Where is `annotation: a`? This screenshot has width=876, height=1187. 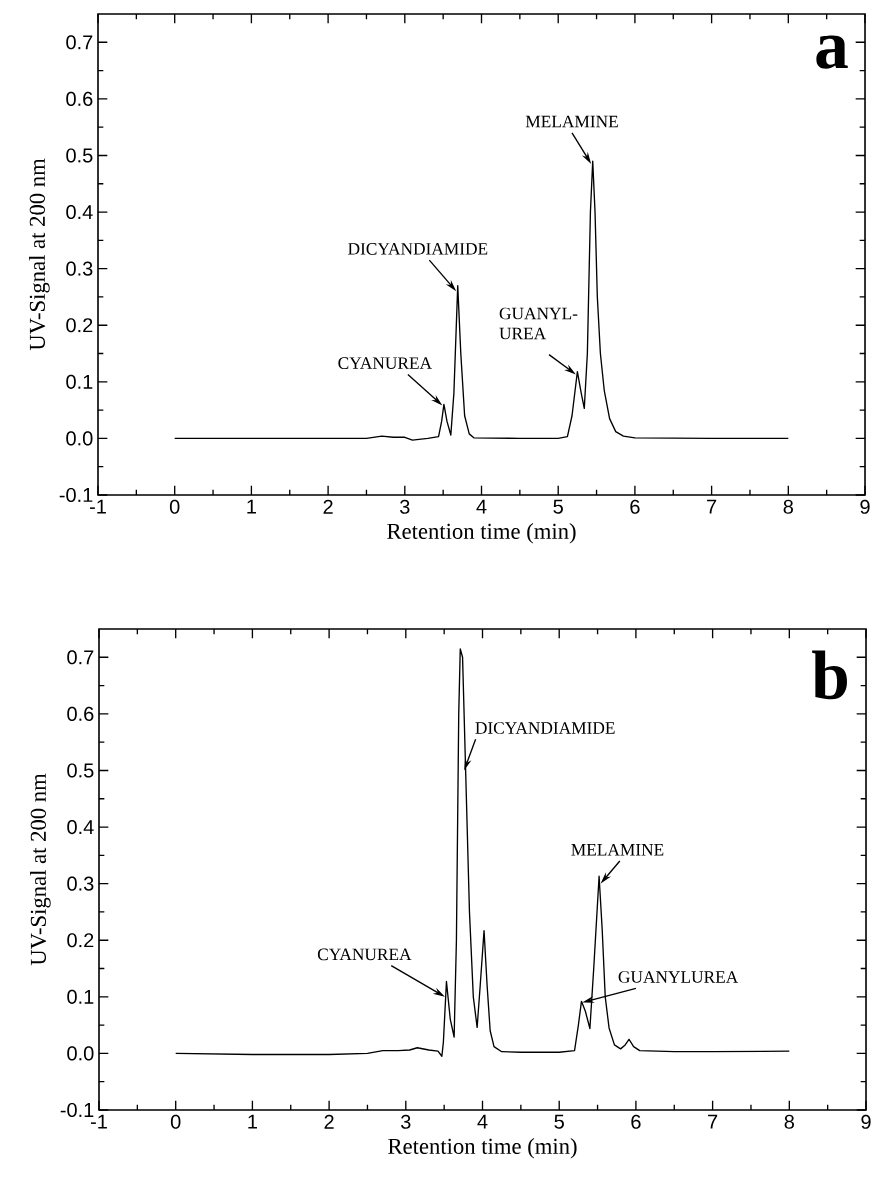 annotation: a is located at coordinates (832, 52).